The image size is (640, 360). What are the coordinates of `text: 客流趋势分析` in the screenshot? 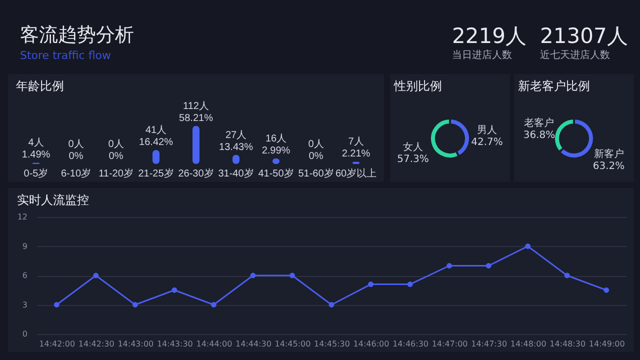 It's located at (77, 35).